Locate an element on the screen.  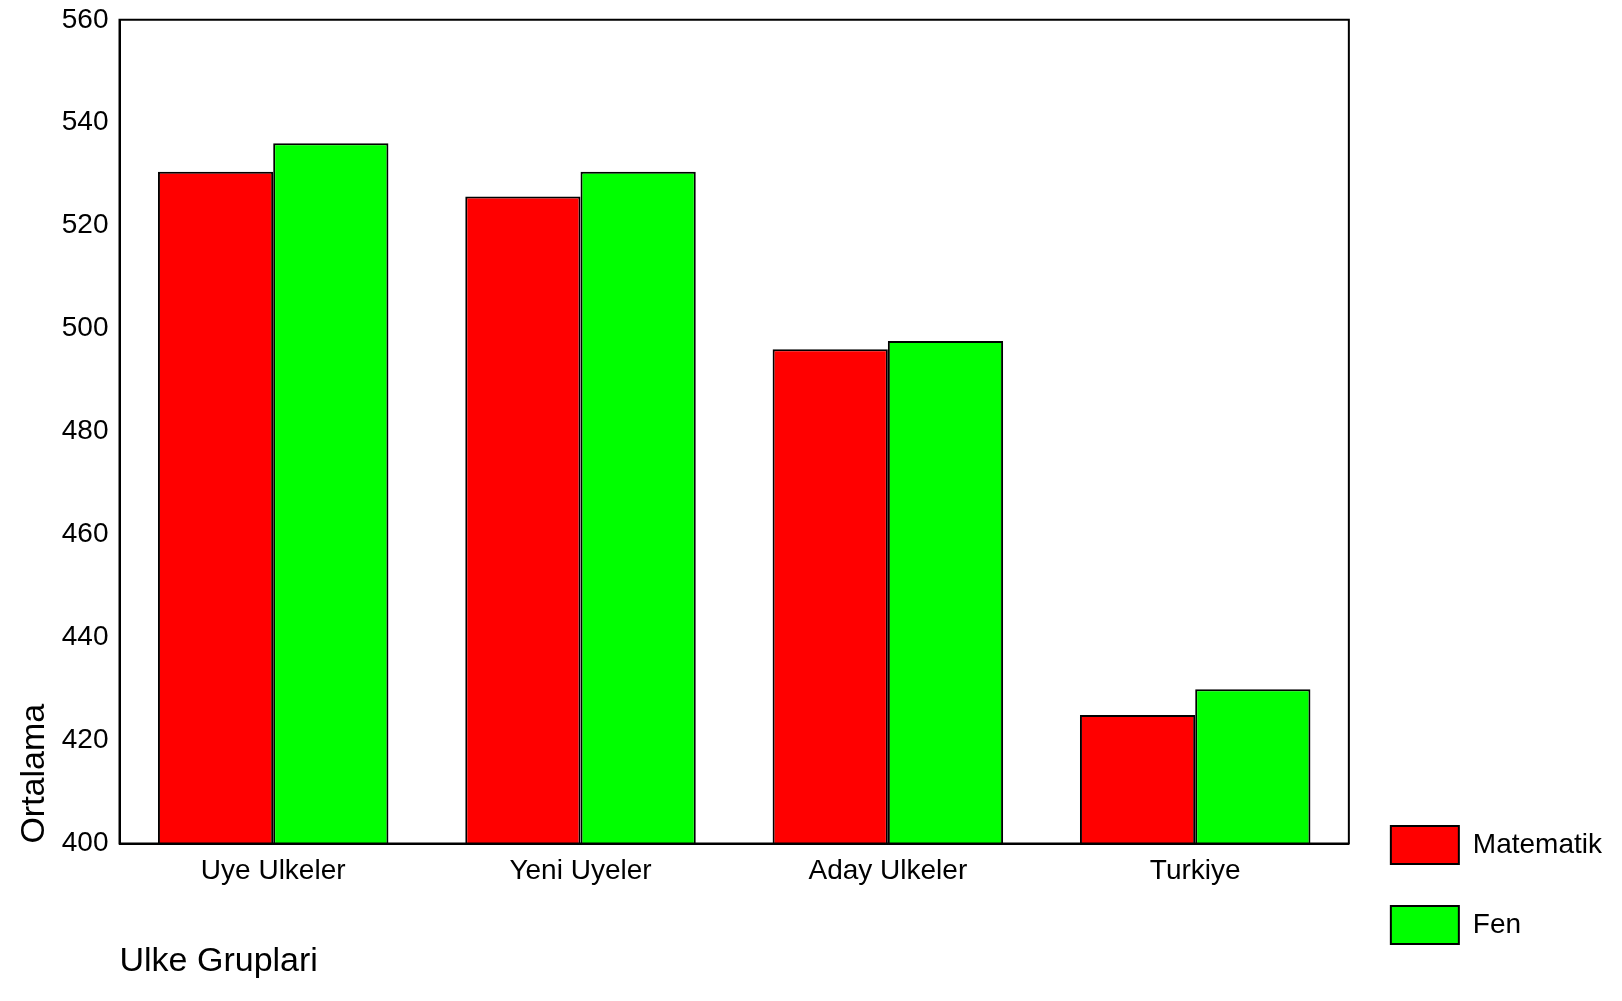
legend-label: Matematik is located at coordinates (1537, 843).